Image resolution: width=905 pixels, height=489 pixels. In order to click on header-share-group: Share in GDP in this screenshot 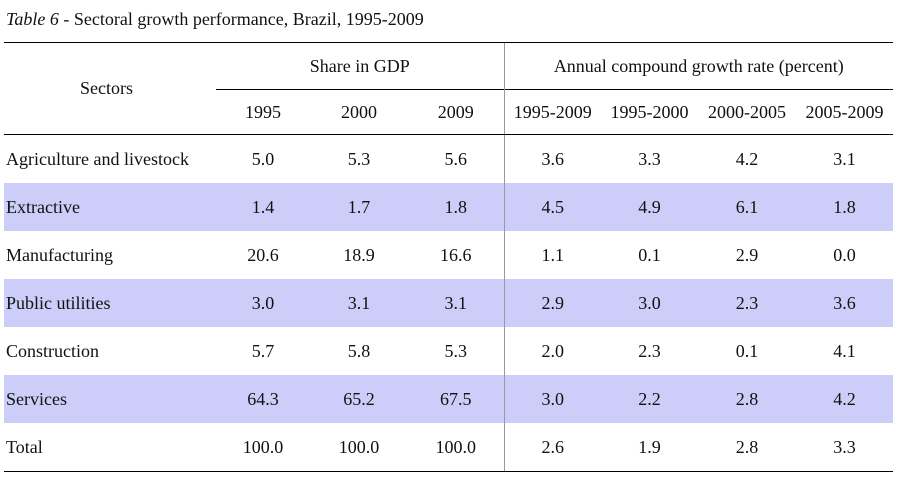, I will do `click(360, 66)`.